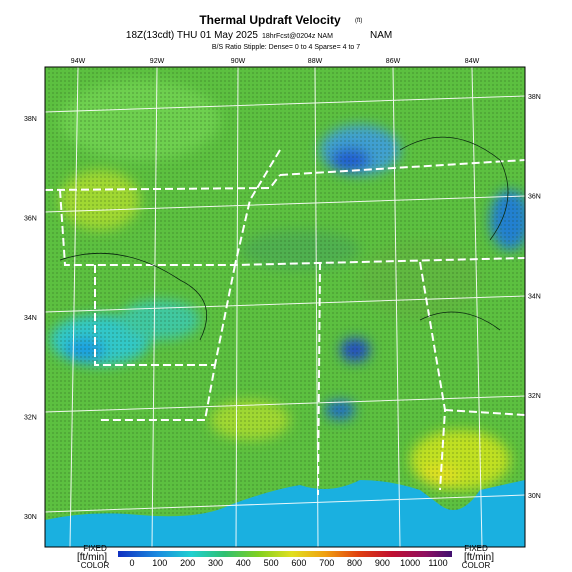 This screenshot has height=572, width=572. I want to click on lat-label-right: 34N, so click(534, 296).